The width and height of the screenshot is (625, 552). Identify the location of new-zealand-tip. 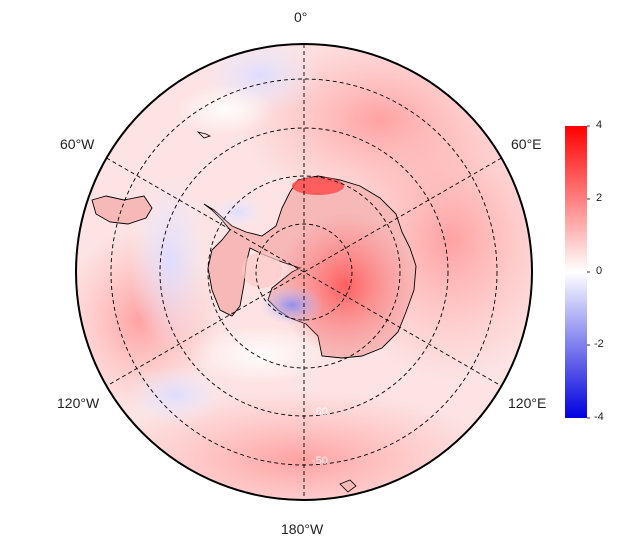
(348, 486).